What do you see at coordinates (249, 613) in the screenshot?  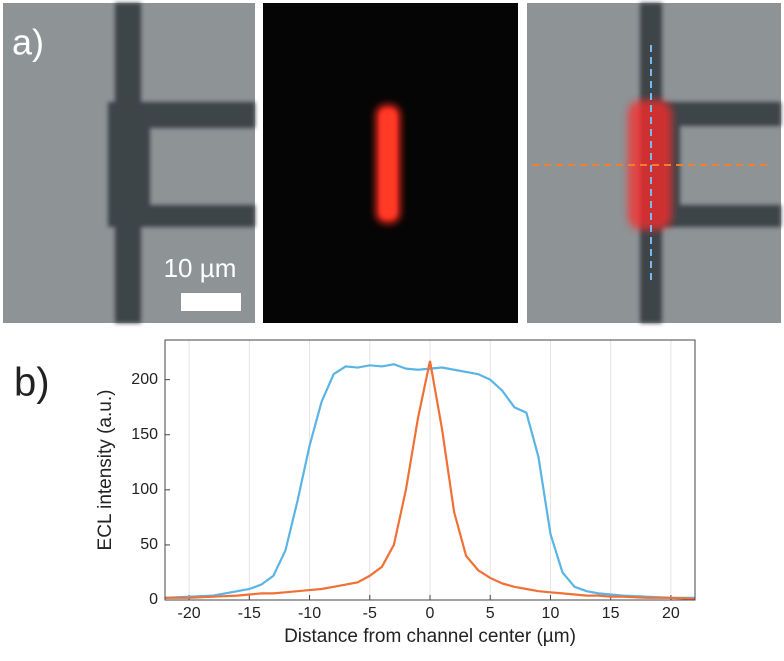 I see `x-tick-label: -15` at bounding box center [249, 613].